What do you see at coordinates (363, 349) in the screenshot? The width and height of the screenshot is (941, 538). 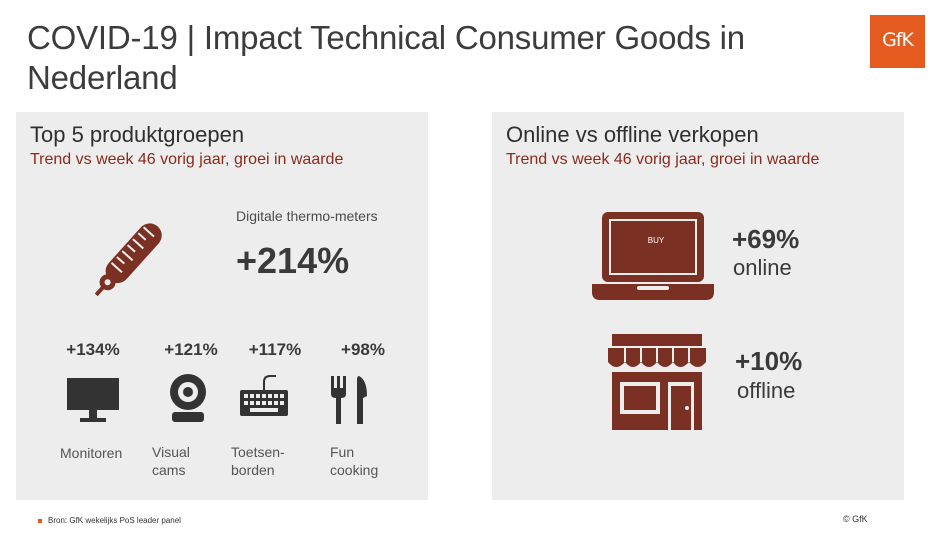 I see `item-value-cooking: +98%` at bounding box center [363, 349].